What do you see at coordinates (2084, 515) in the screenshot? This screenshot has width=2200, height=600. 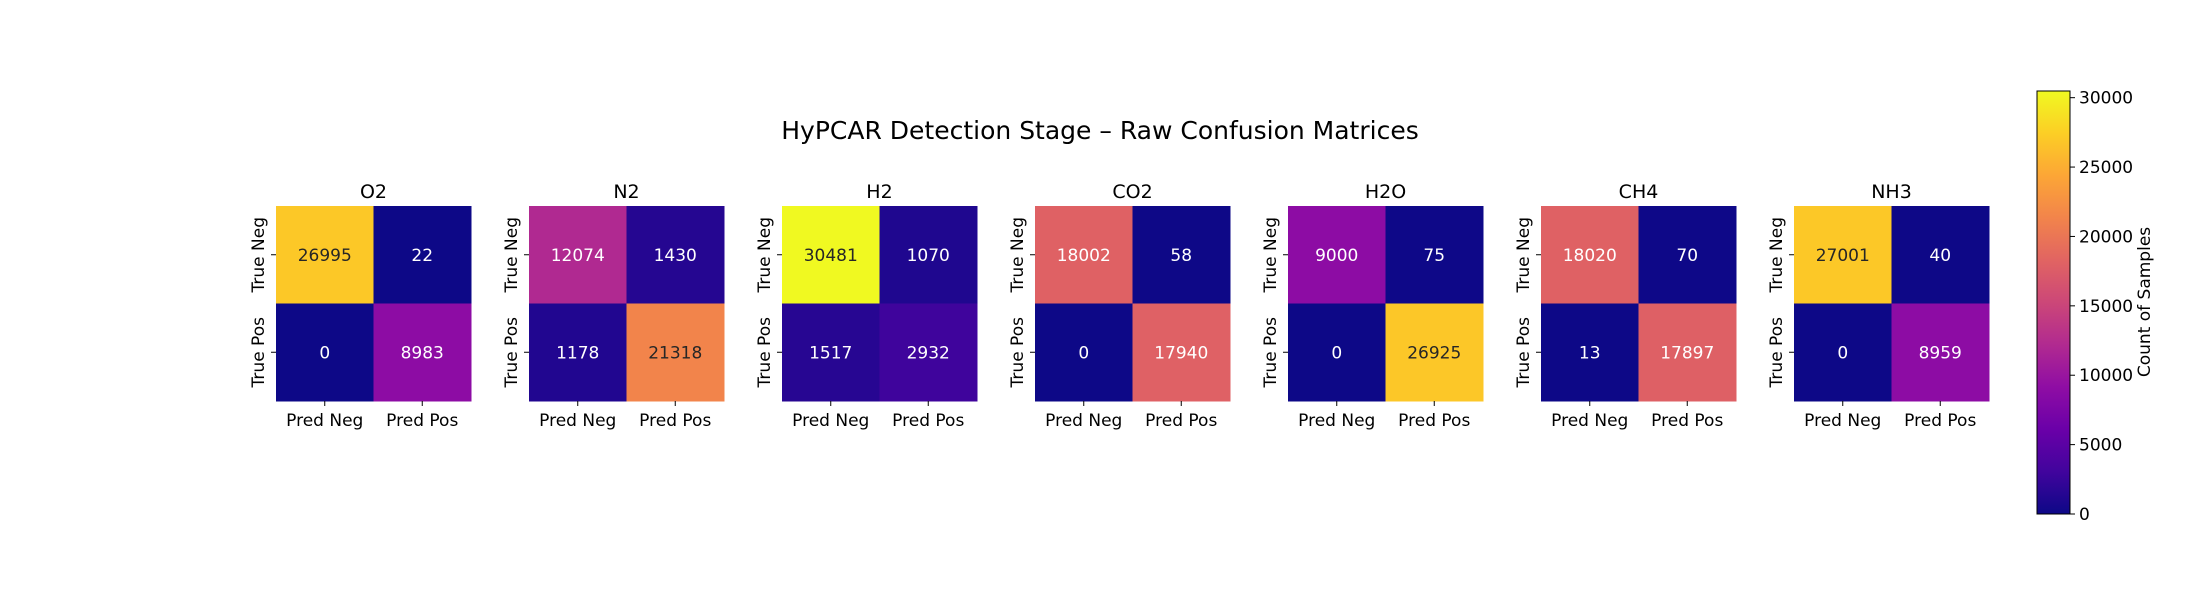 I see `colorbar-tick-label: 0` at bounding box center [2084, 515].